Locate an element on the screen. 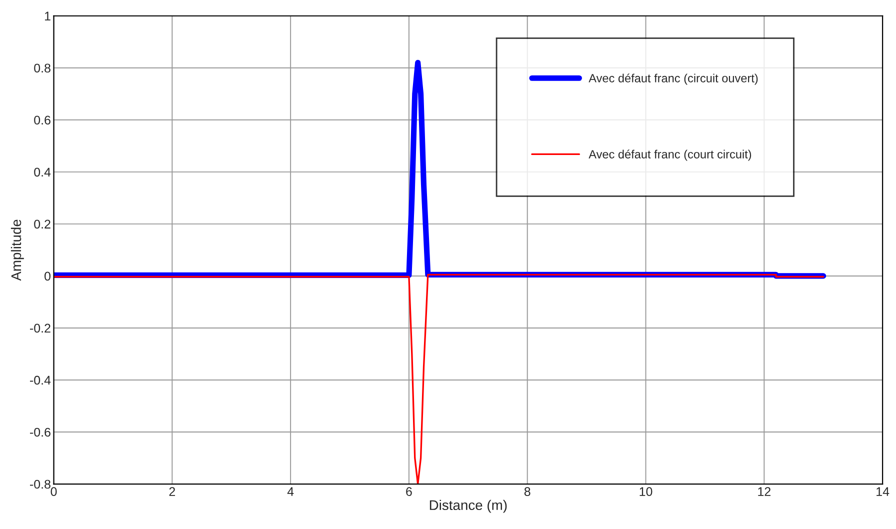 The image size is (896, 529). legend-label: Avec défaut franc (circuit ouvert) is located at coordinates (673, 79).